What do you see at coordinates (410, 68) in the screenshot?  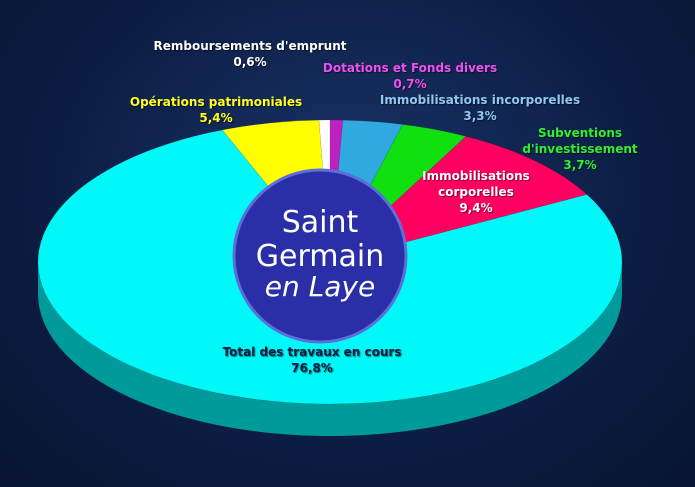 I see `category-label: Dotations et Fonds divers` at bounding box center [410, 68].